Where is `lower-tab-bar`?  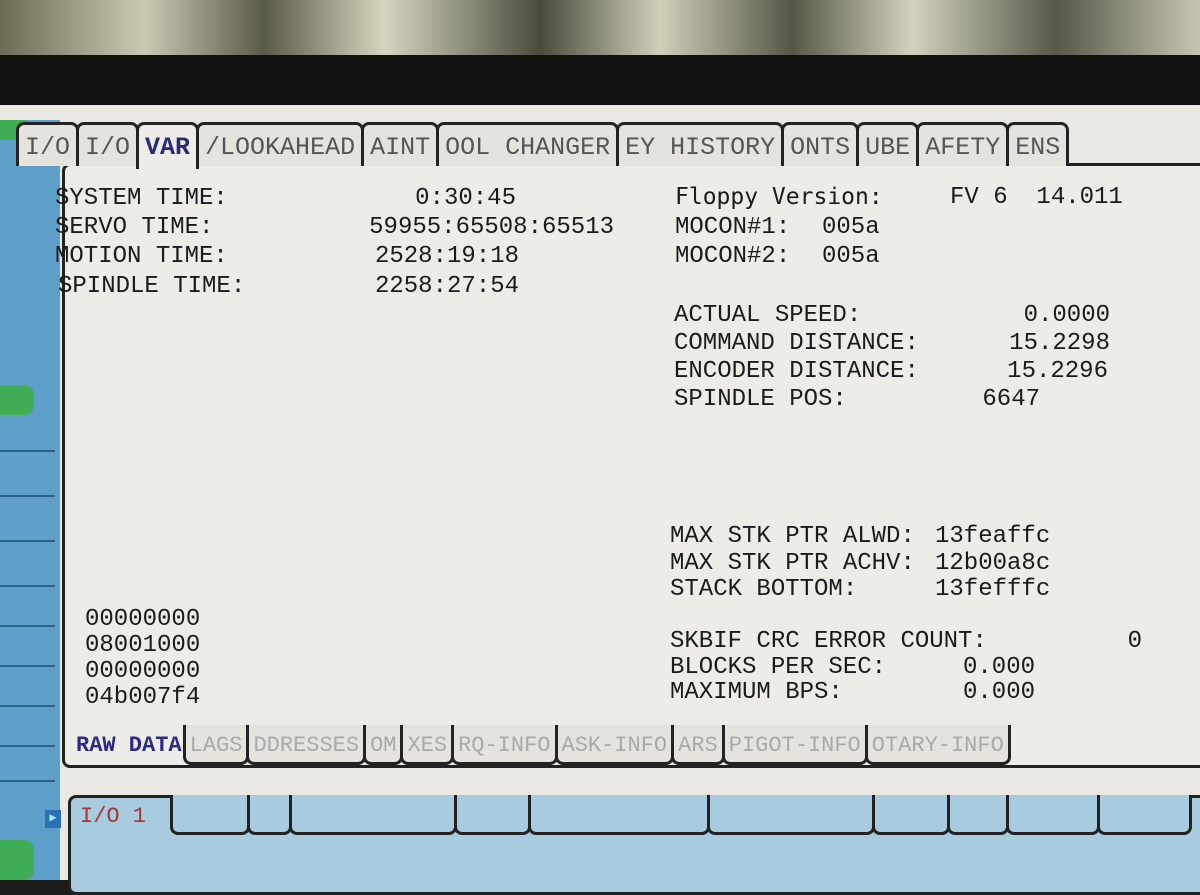
lower-tab-bar is located at coordinates (681, 815).